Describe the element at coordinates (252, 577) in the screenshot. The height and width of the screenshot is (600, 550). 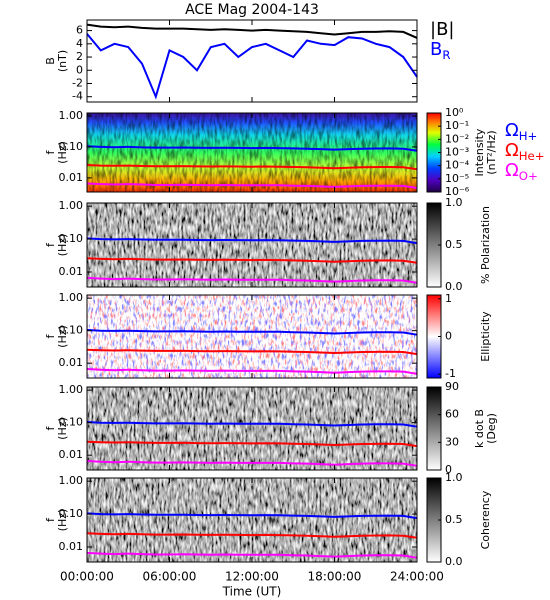
I see `x-tick-label: 12:00:00` at that location.